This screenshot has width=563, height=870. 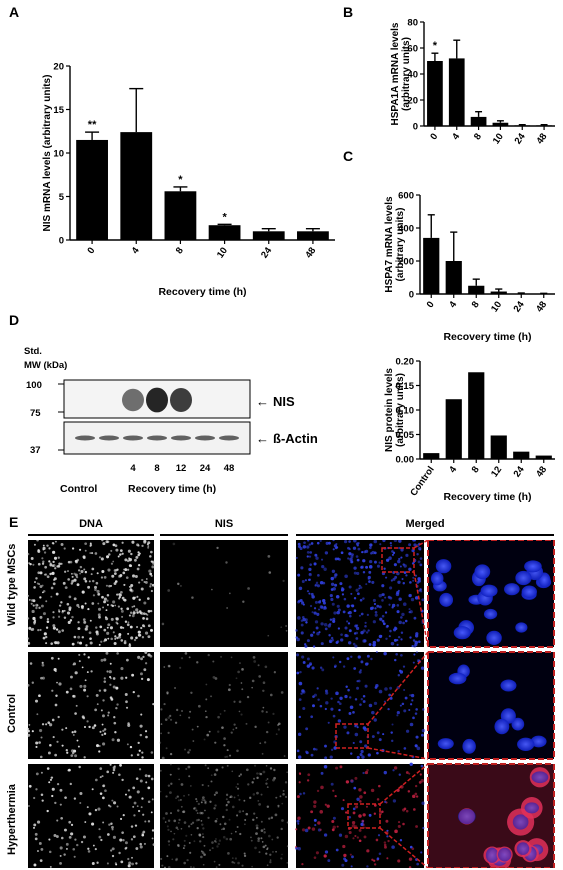 What do you see at coordinates (395, 73) in the screenshot?
I see `y-axis-label: HSPA1A mRNA levels` at bounding box center [395, 73].